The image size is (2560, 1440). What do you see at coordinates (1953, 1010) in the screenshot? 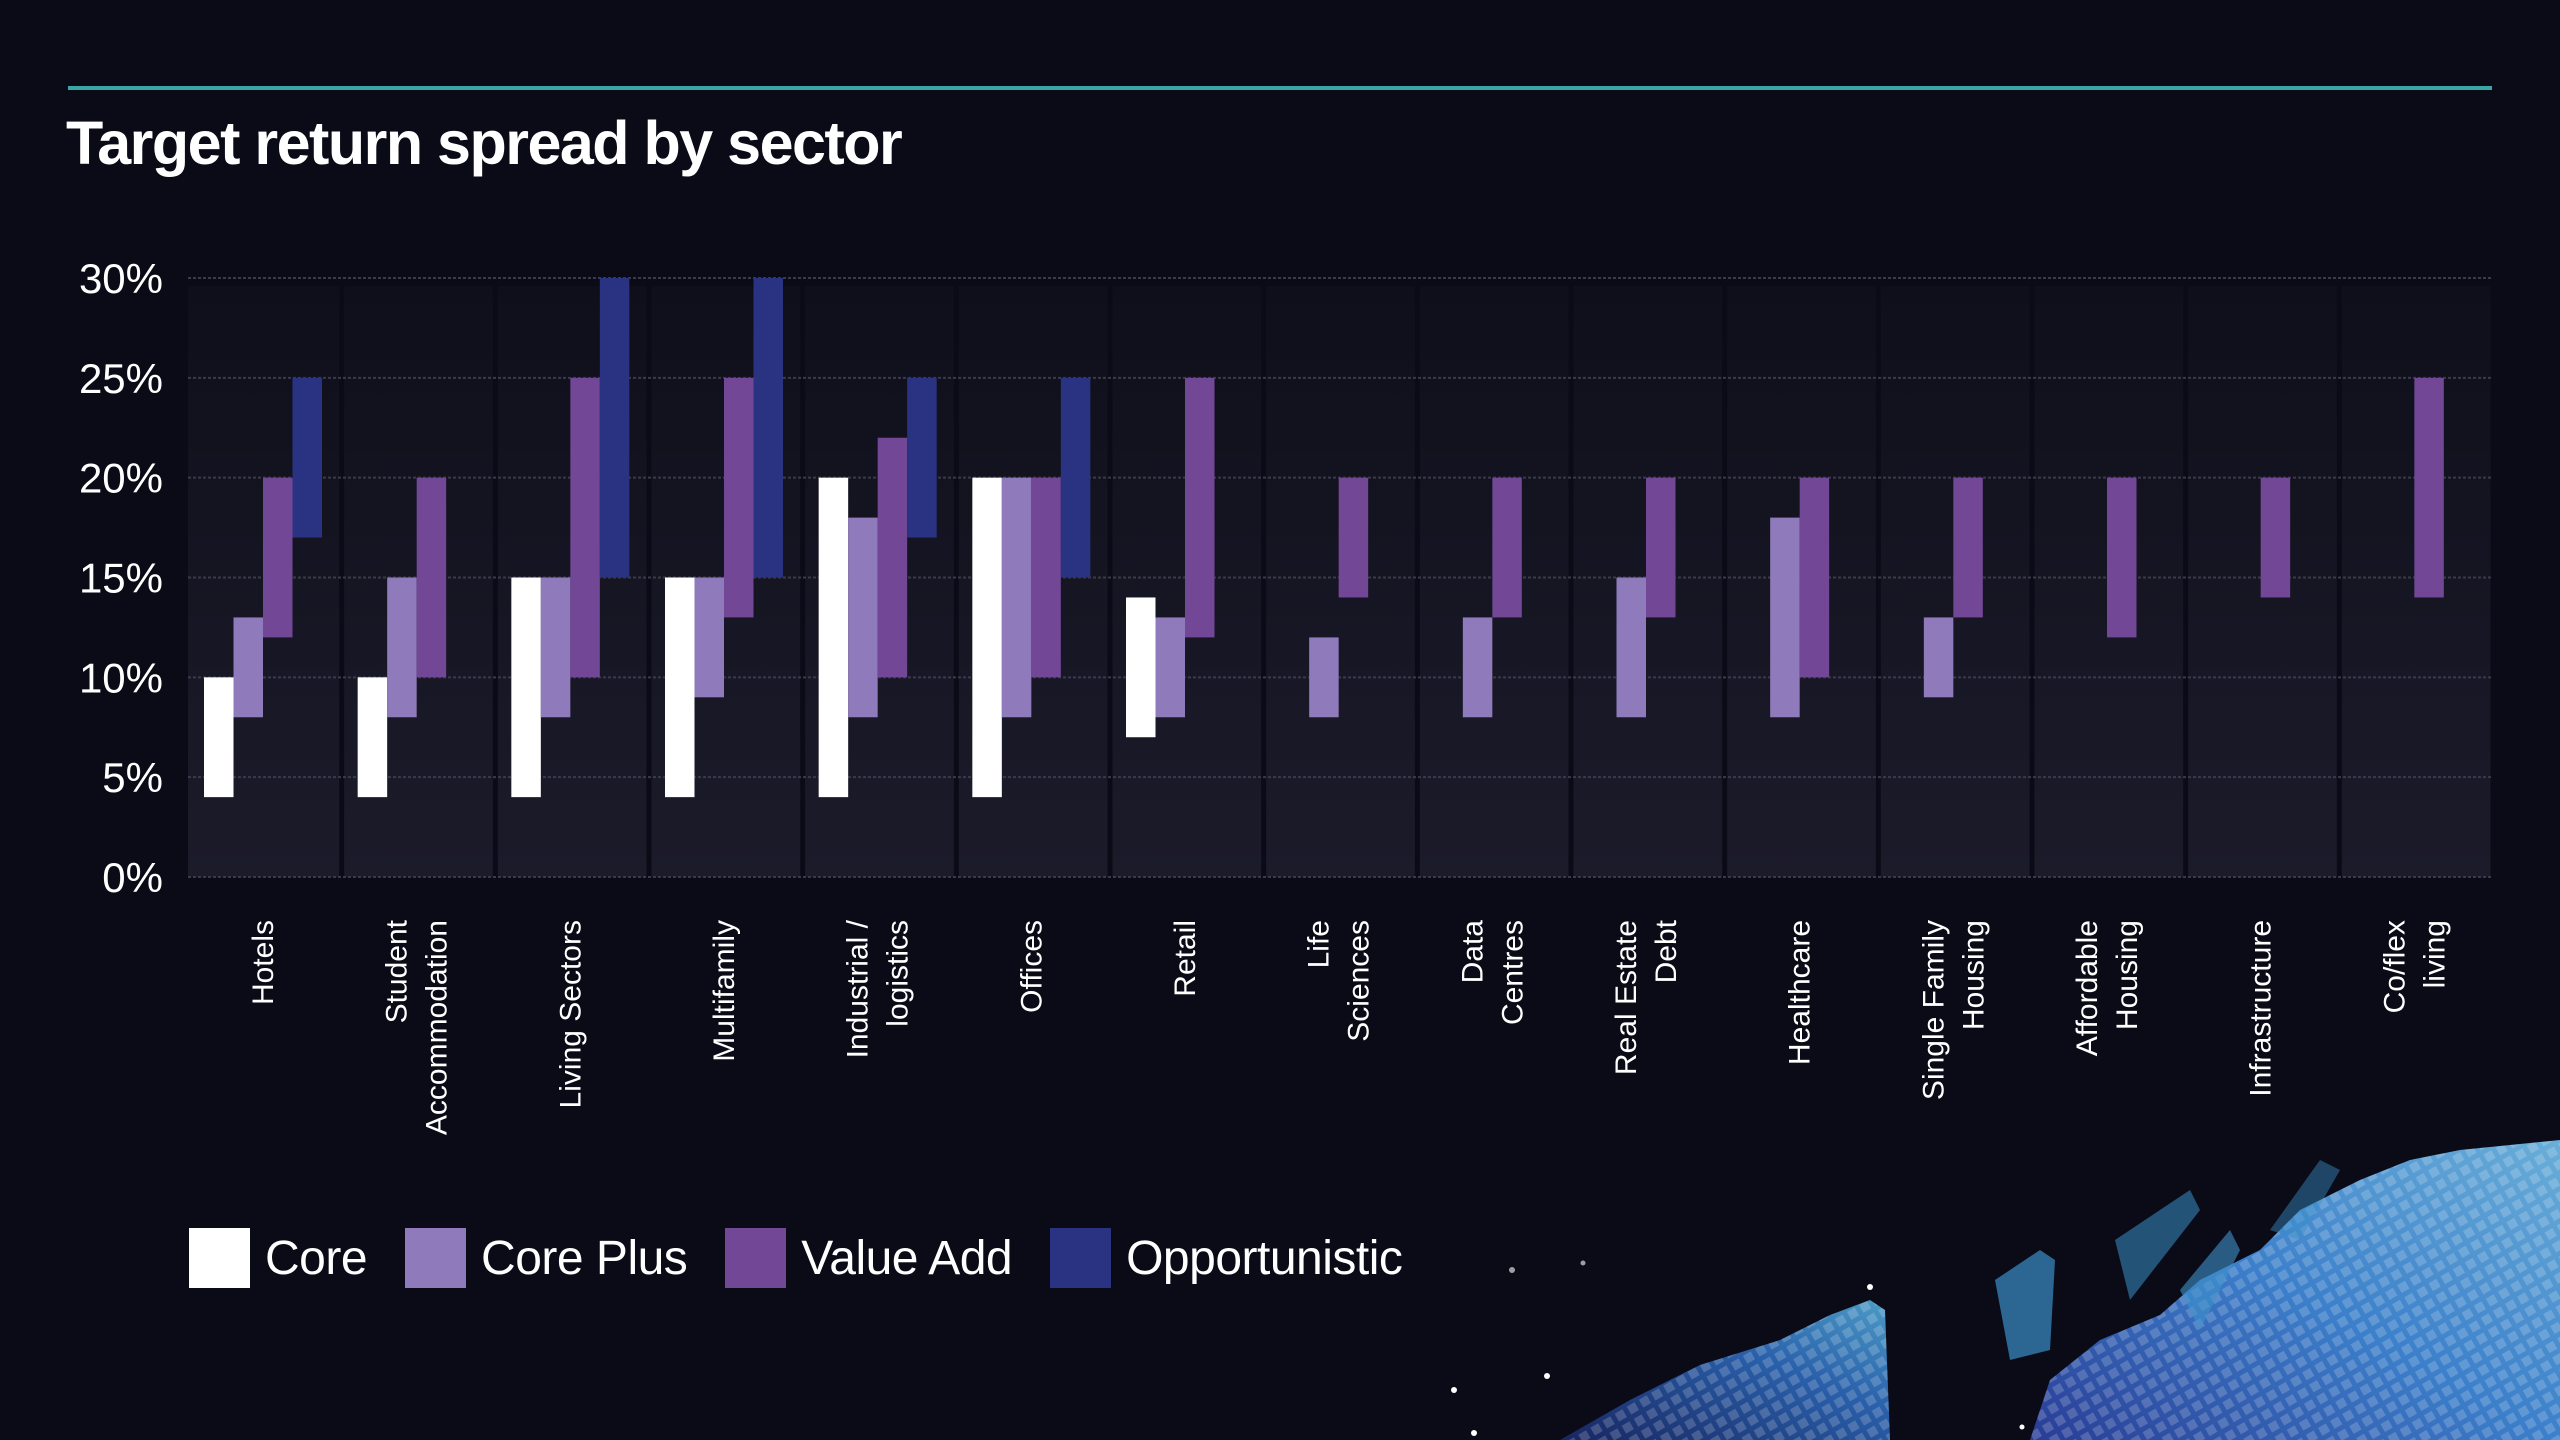
I see `x-tick-label: Single Family Housing` at bounding box center [1953, 1010].